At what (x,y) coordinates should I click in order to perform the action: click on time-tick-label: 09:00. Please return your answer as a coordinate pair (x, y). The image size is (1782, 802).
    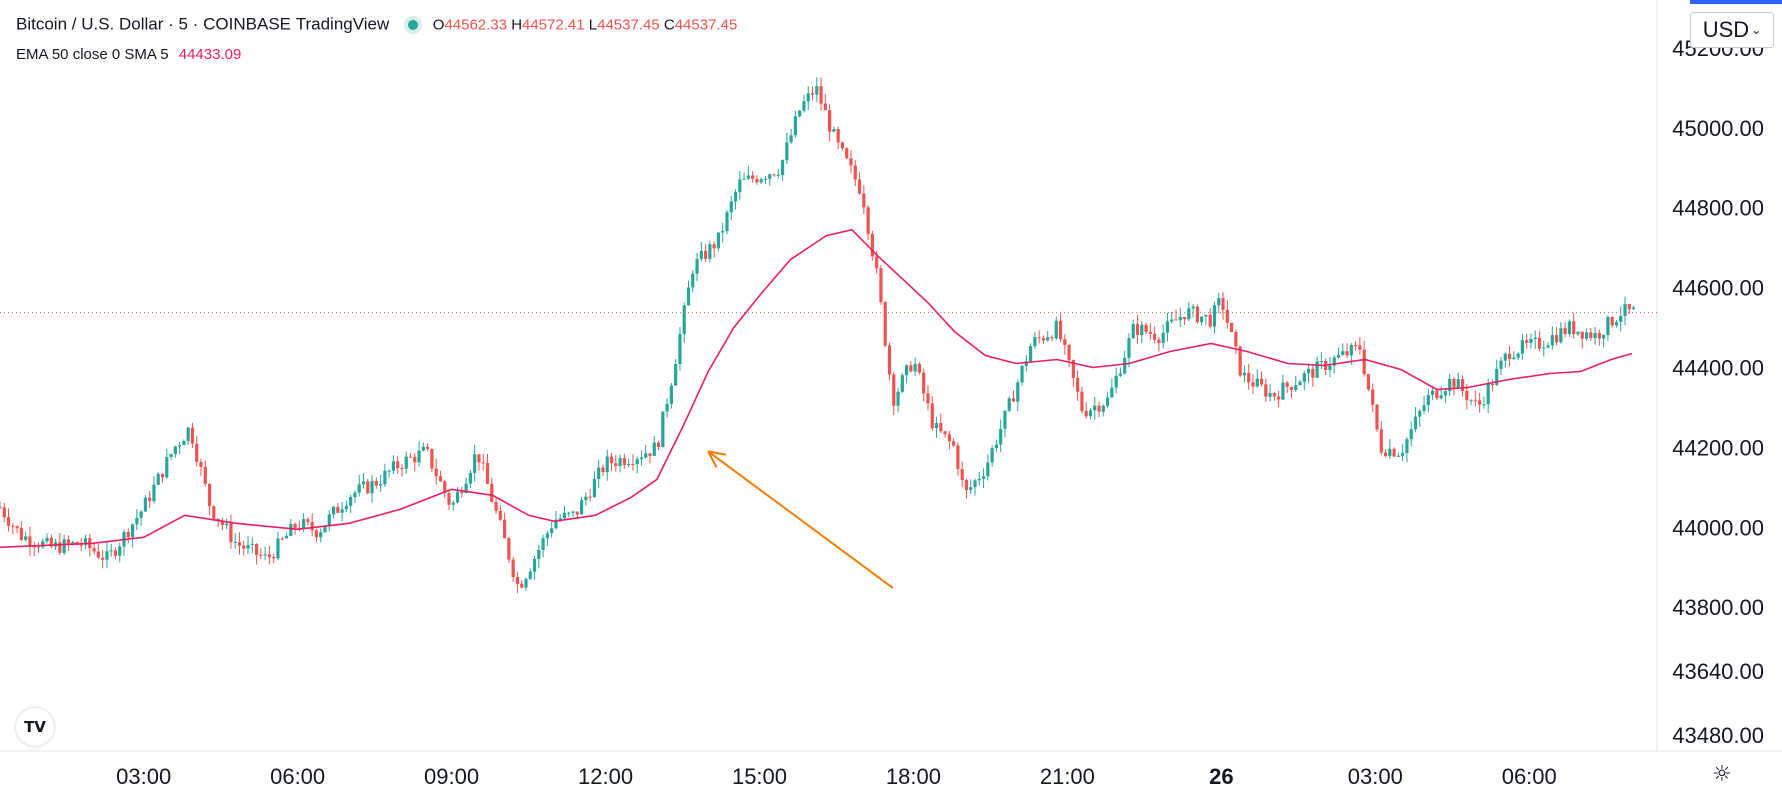
    Looking at the image, I should click on (451, 776).